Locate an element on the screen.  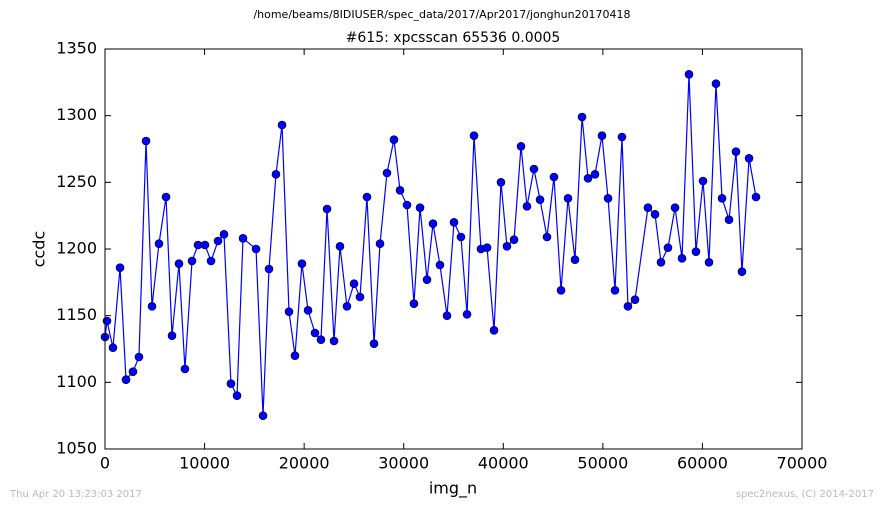
x-tick-label: 20000 is located at coordinates (304, 463).